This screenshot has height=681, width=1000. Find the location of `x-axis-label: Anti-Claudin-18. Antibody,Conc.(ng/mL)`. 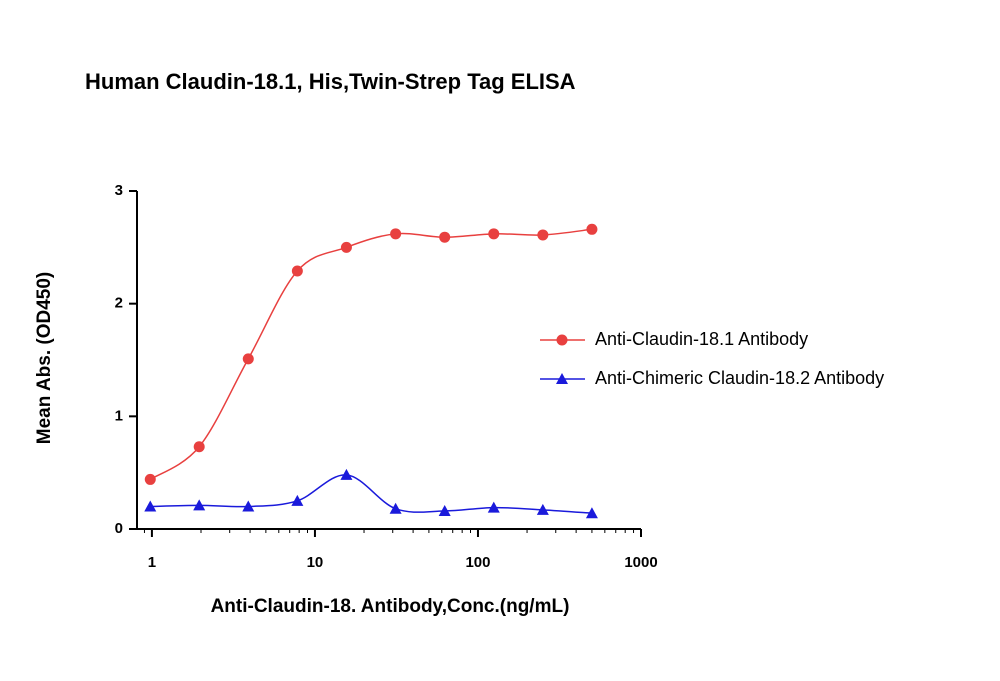

x-axis-label: Anti-Claudin-18. Antibody,Conc.(ng/mL) is located at coordinates (390, 606).